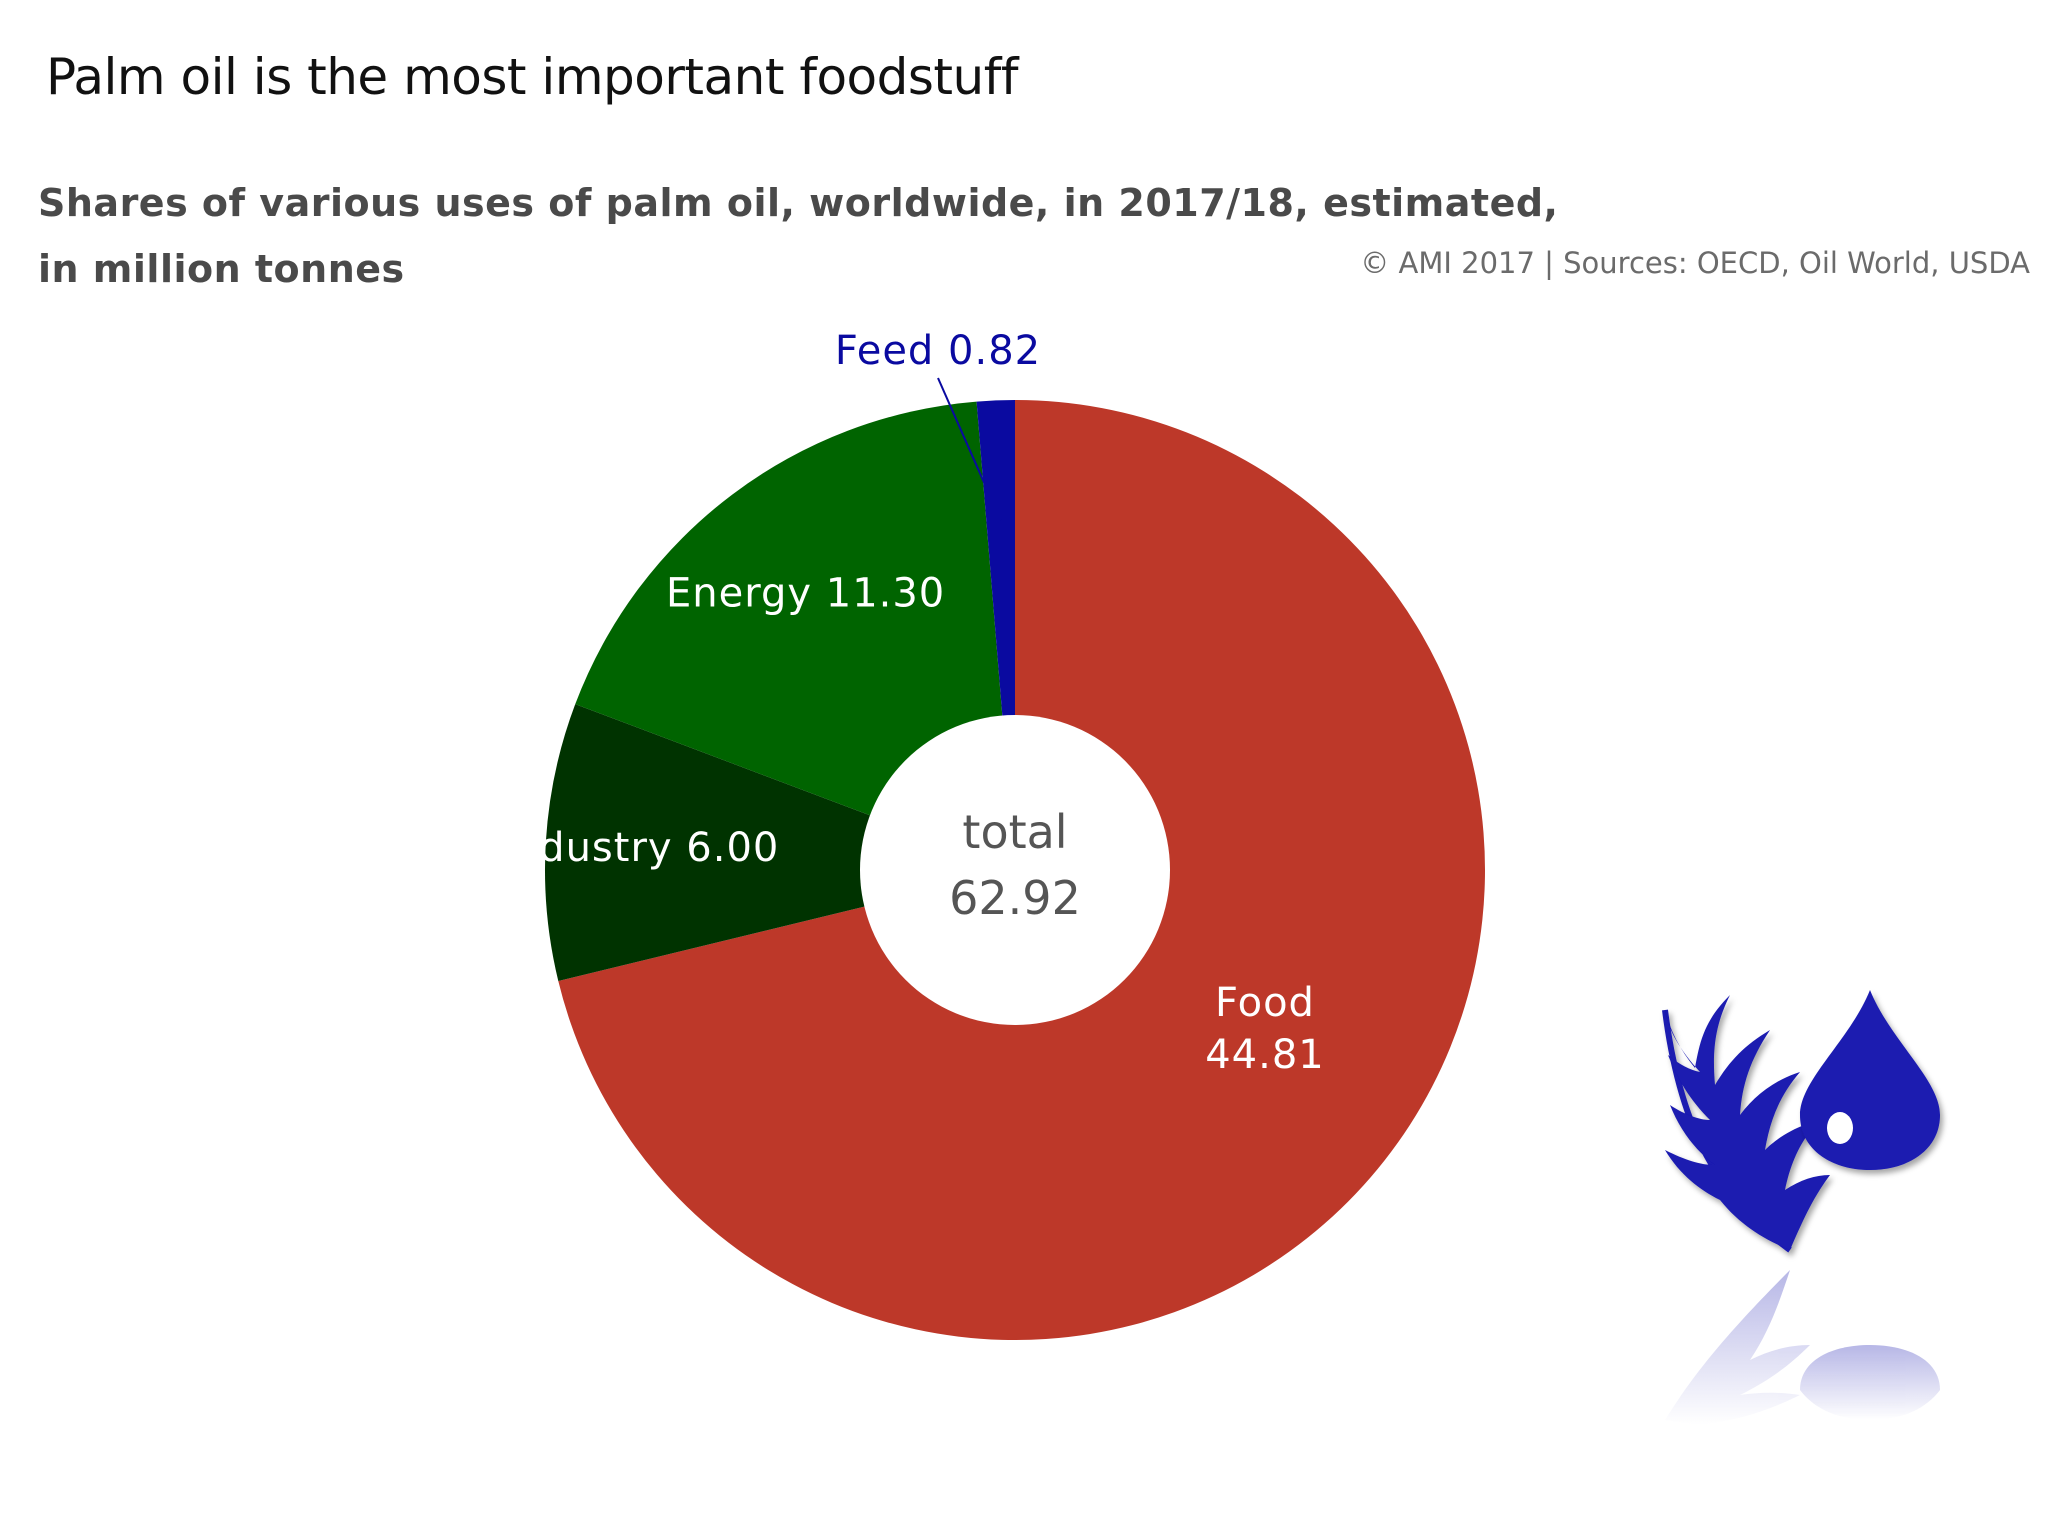 This screenshot has height=1518, width=2048. I want to click on slice-label-food: Food, so click(1265, 1003).